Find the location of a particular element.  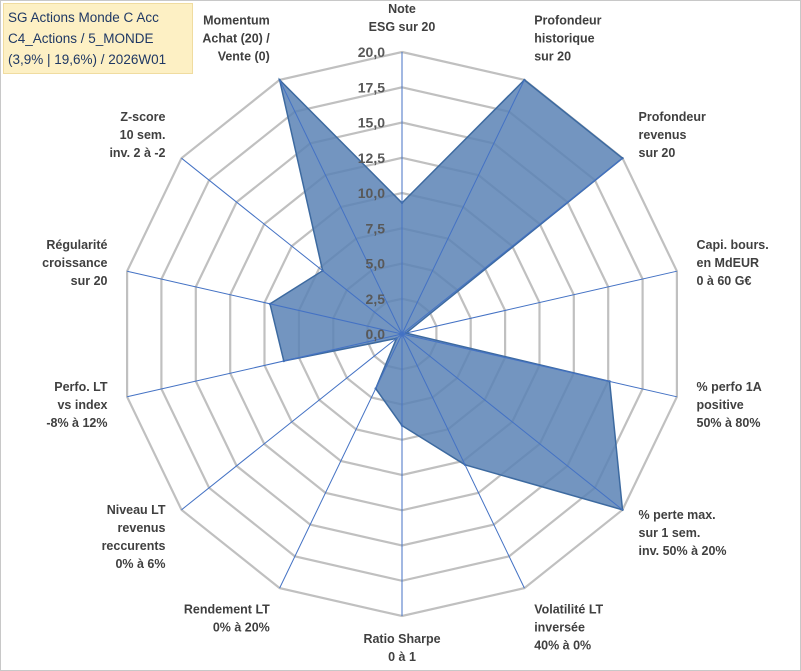

axis-label-12-line-0: Z-score is located at coordinates (142, 117).